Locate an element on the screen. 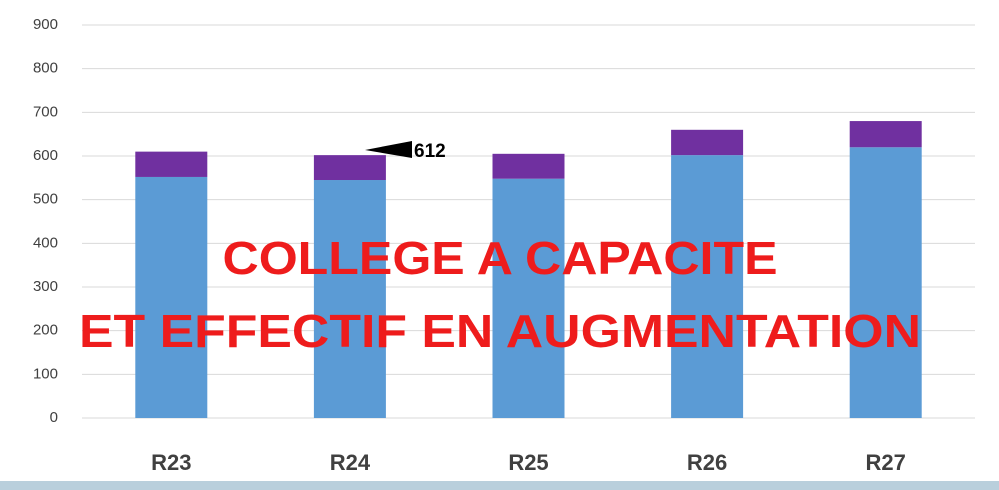 This screenshot has width=999, height=490. x-tick-label: R26 is located at coordinates (707, 462).